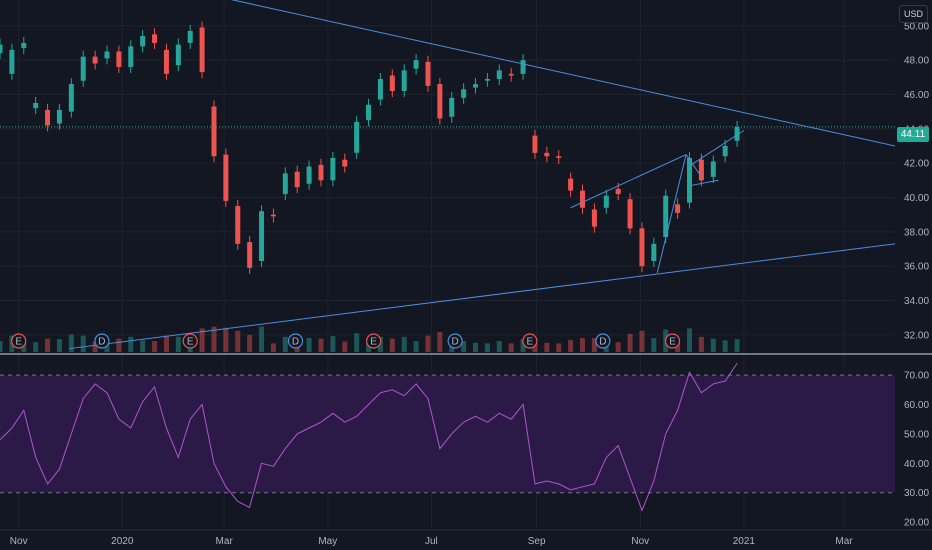  What do you see at coordinates (432, 541) in the screenshot?
I see `time-axis: Nov 2020 Mar May Jul Sep Nov 2021 Mar` at bounding box center [432, 541].